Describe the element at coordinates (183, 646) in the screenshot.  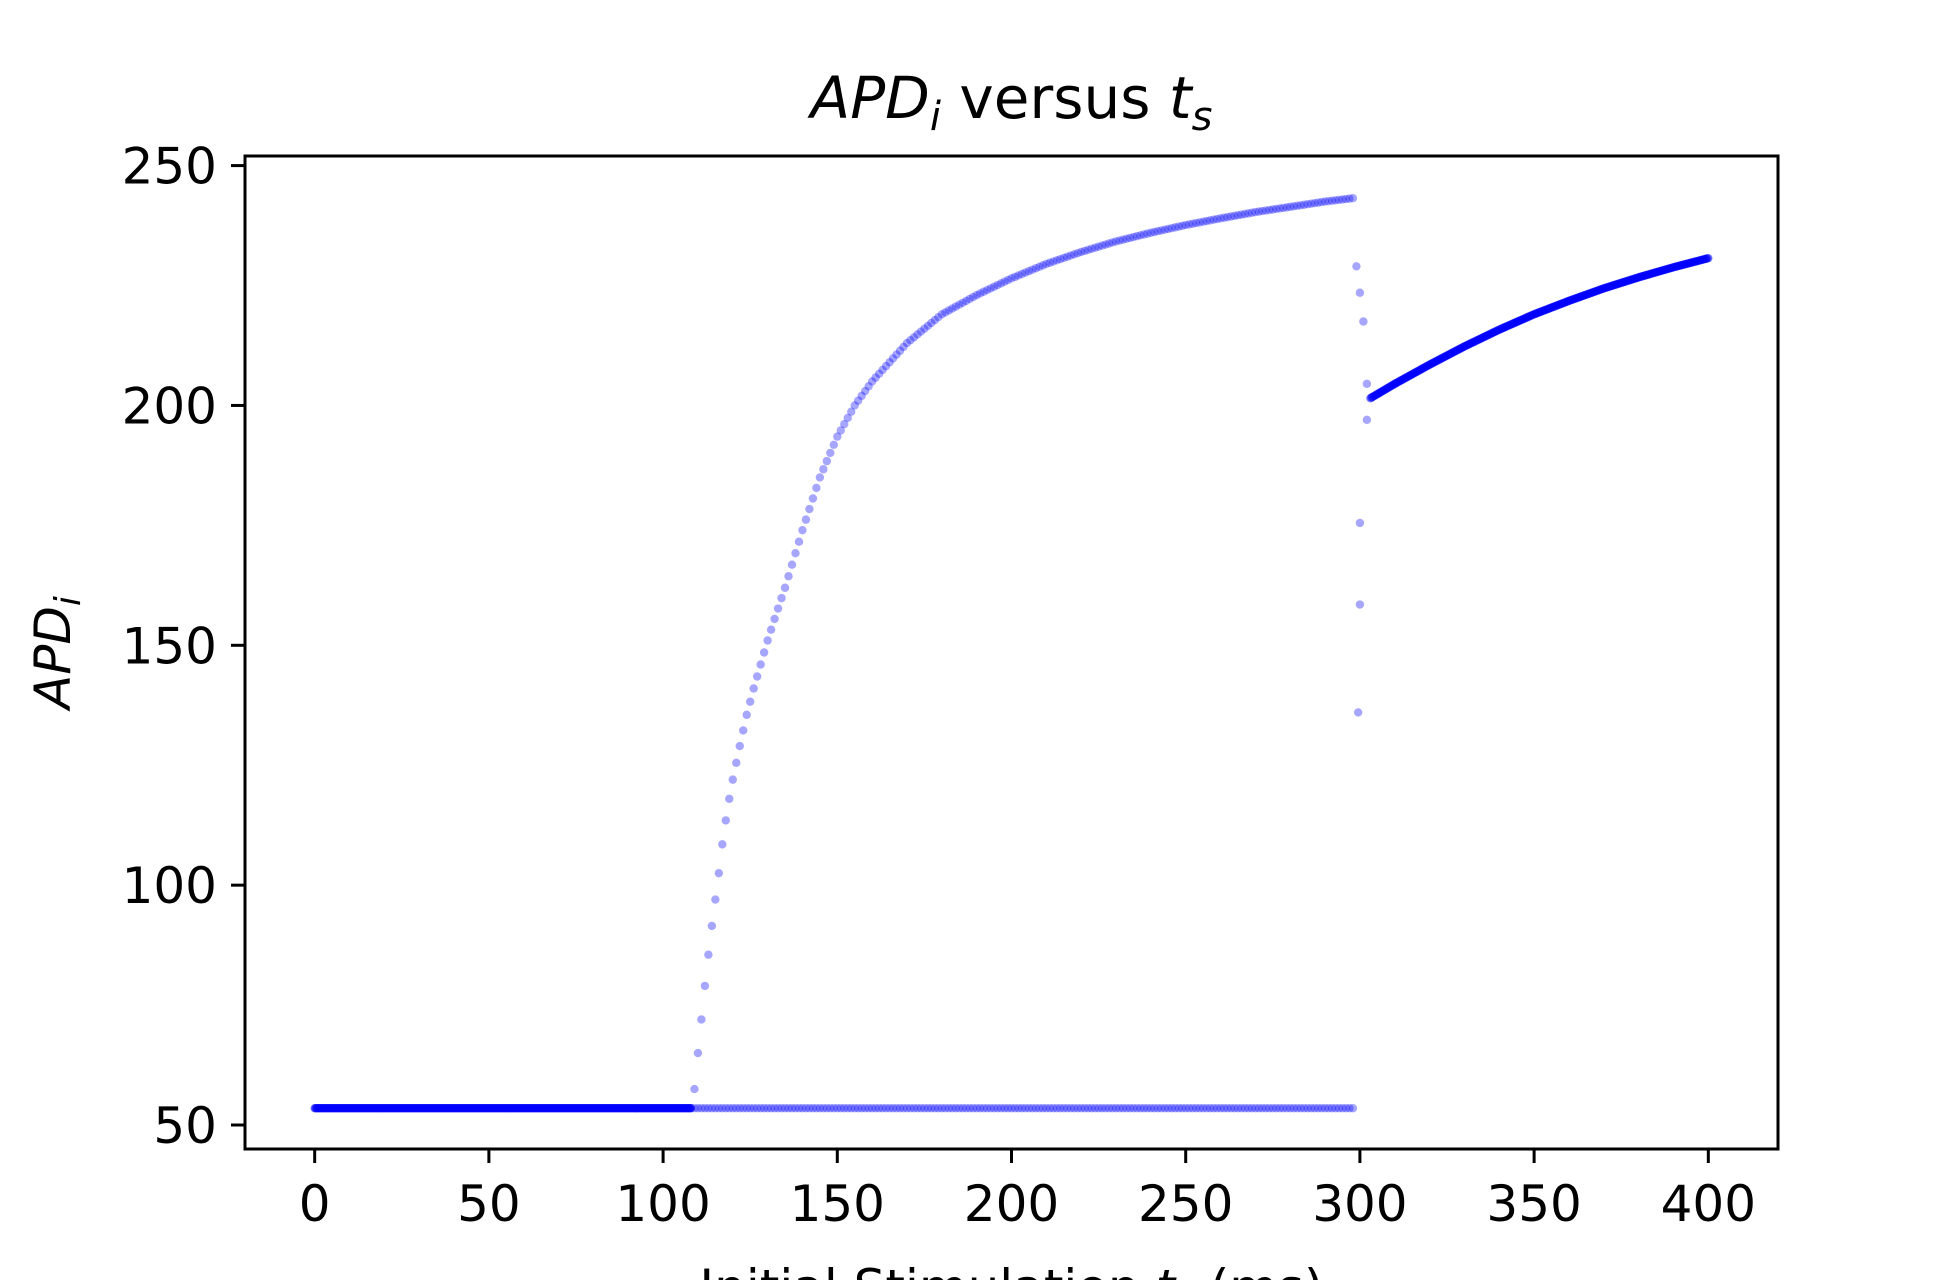
I see `y-axis-ticks: 50 100 150 200 250` at that location.